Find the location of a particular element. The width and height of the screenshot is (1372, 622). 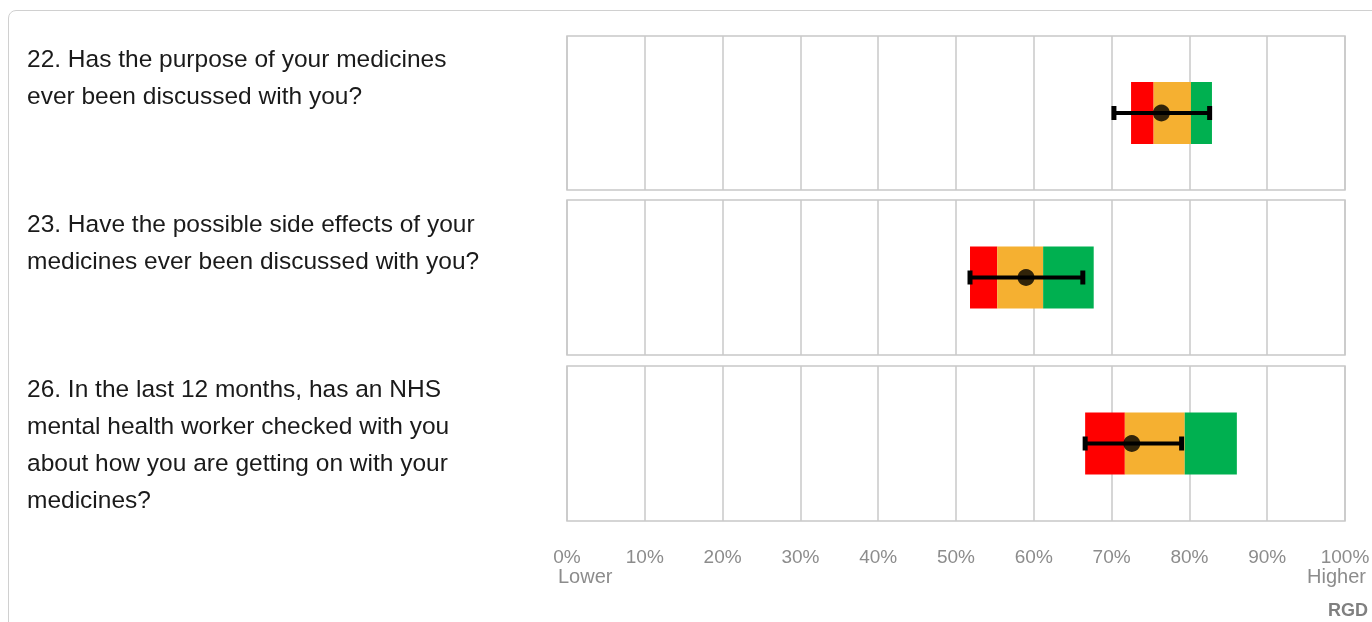

y-tick-label: 22. Has the purpose of your medicines ever been discussed with you? is located at coordinates (240, 77).